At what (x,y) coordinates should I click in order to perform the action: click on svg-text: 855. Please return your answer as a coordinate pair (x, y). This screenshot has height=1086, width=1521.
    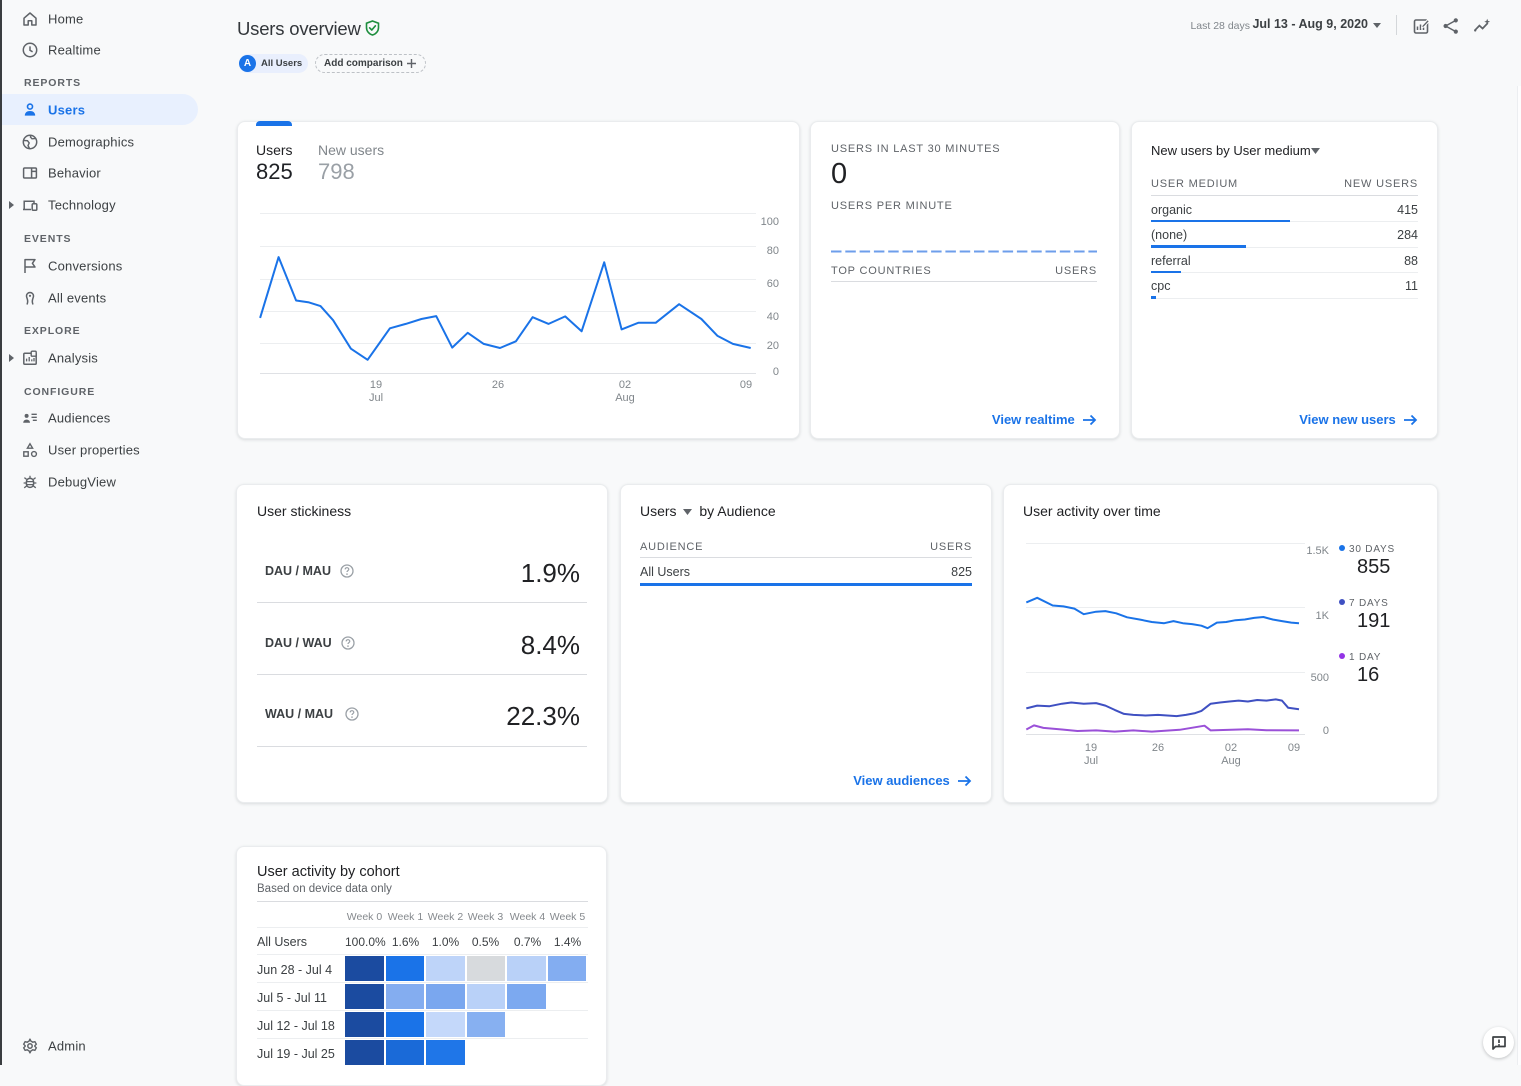
    Looking at the image, I should click on (1373, 567).